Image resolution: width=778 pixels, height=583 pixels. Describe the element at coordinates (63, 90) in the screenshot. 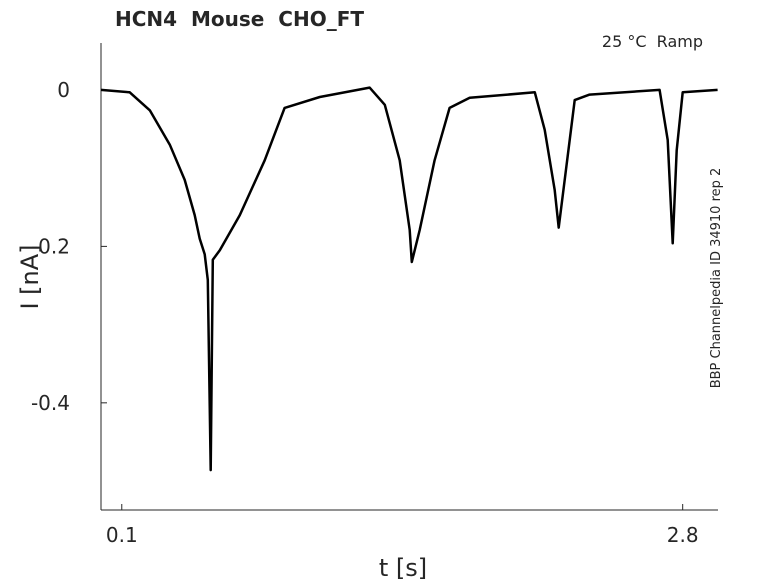

I see `y-tick-label: 0` at that location.